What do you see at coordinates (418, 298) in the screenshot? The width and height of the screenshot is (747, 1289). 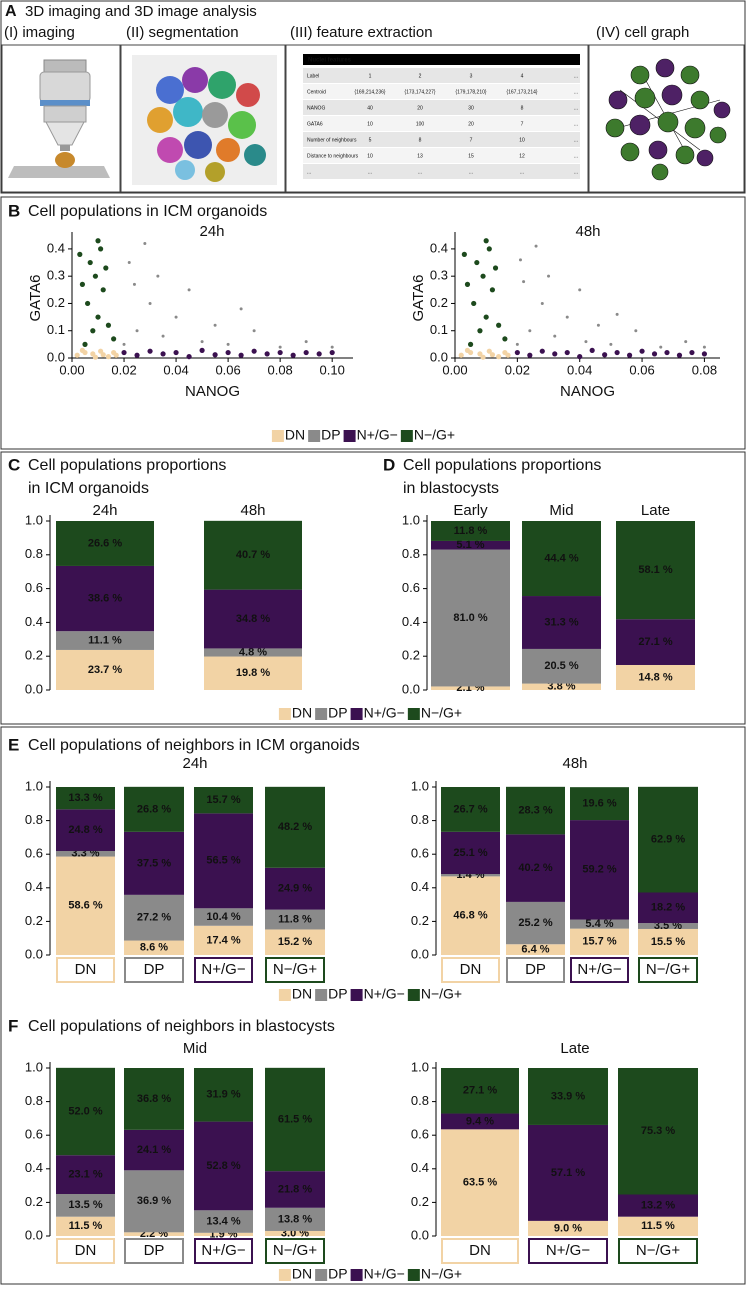 I see `y-axis-label: GATA6` at bounding box center [418, 298].